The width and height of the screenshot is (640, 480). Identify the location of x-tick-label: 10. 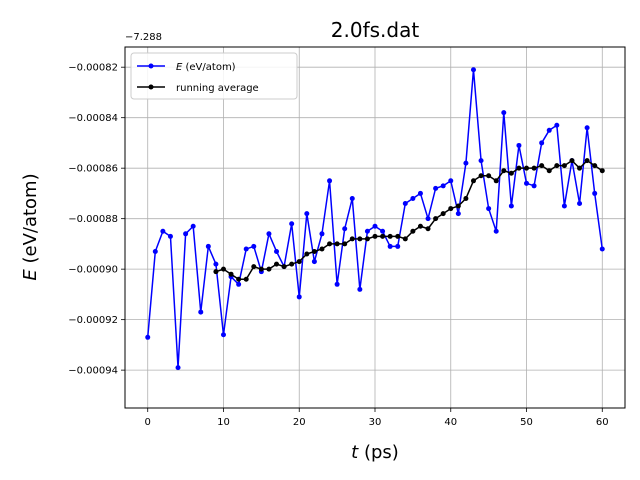
(223, 422).